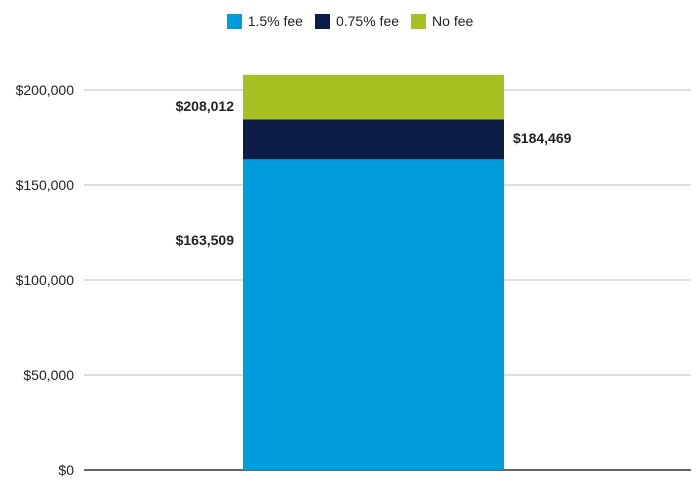 This screenshot has height=483, width=700. Describe the element at coordinates (48, 375) in the screenshot. I see `y-tick-label: $50,000` at that location.